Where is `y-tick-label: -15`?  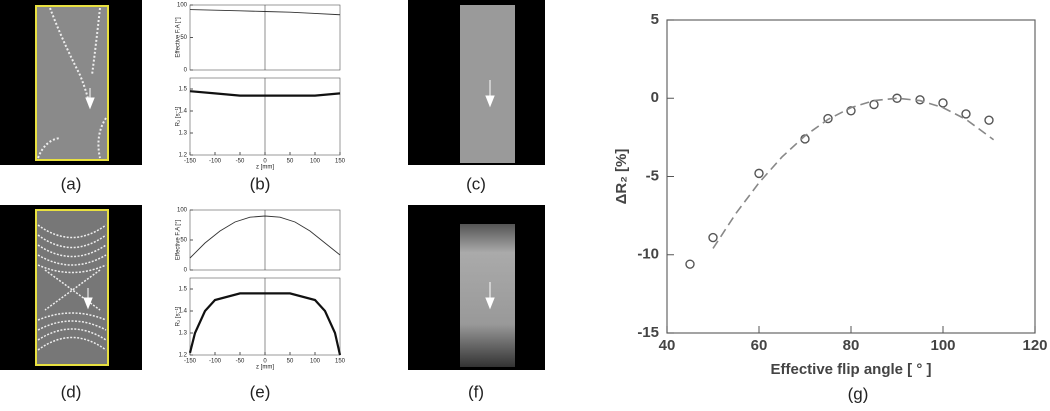 y-tick-label: -15 is located at coordinates (648, 332).